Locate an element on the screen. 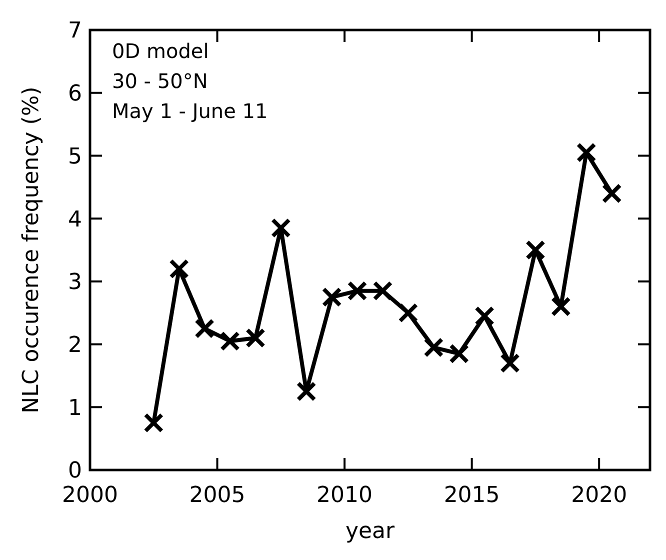 This screenshot has width=666, height=560. x-axis-title: year is located at coordinates (370, 531).